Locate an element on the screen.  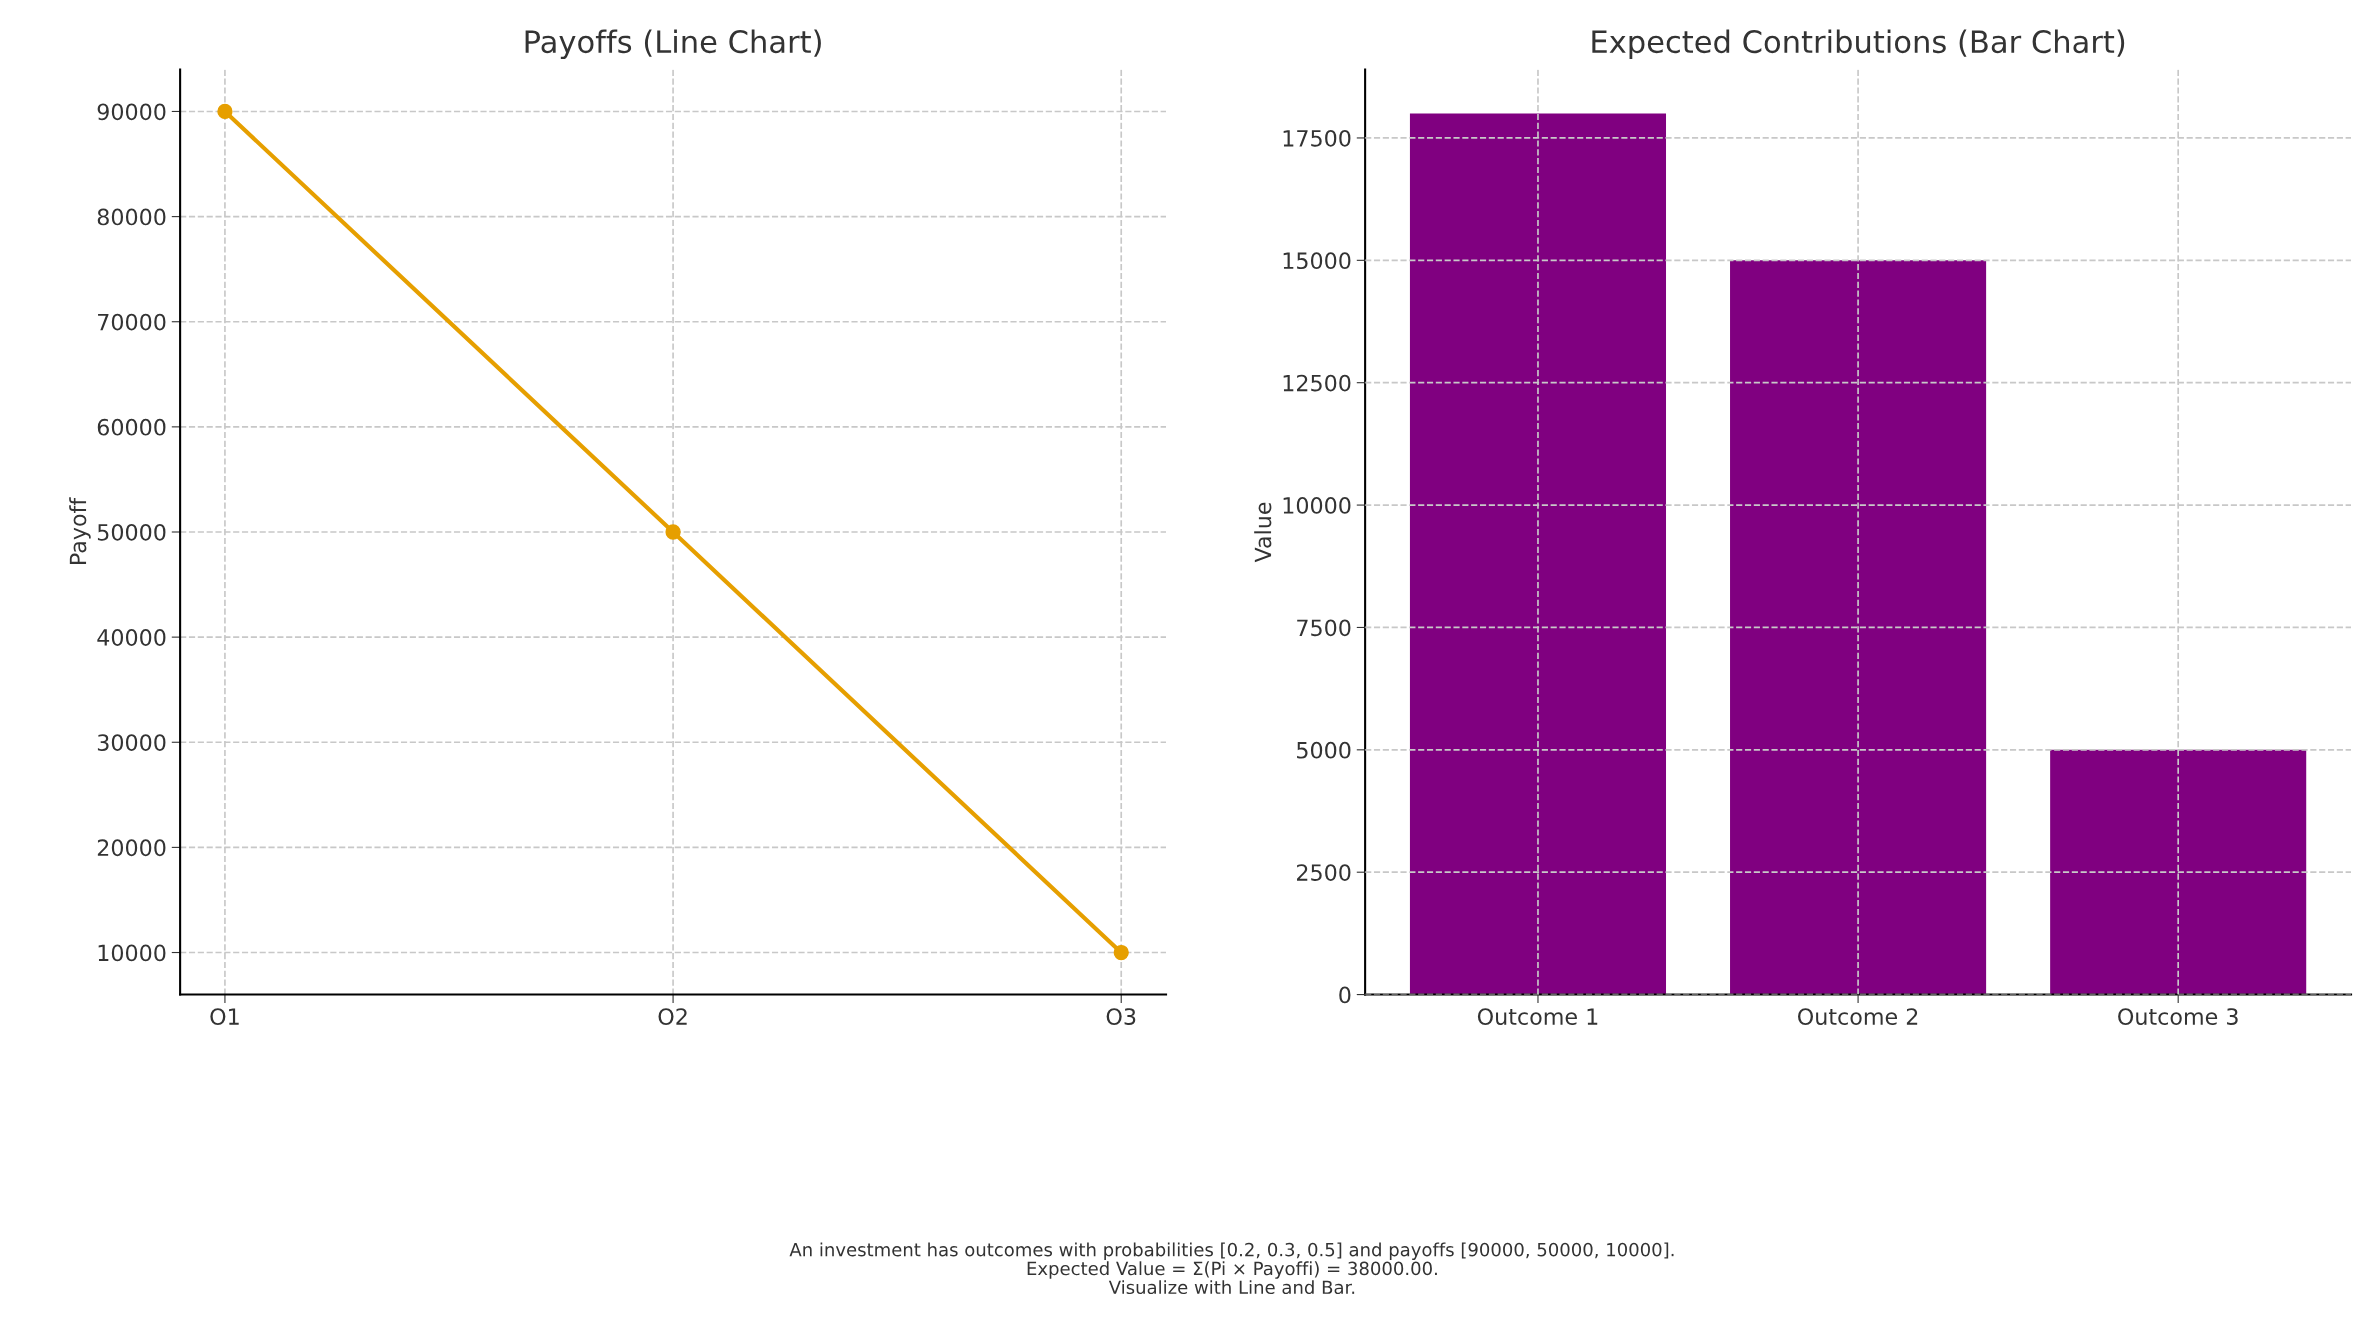
x-tick-label: Outcome 3 is located at coordinates (2178, 1016).